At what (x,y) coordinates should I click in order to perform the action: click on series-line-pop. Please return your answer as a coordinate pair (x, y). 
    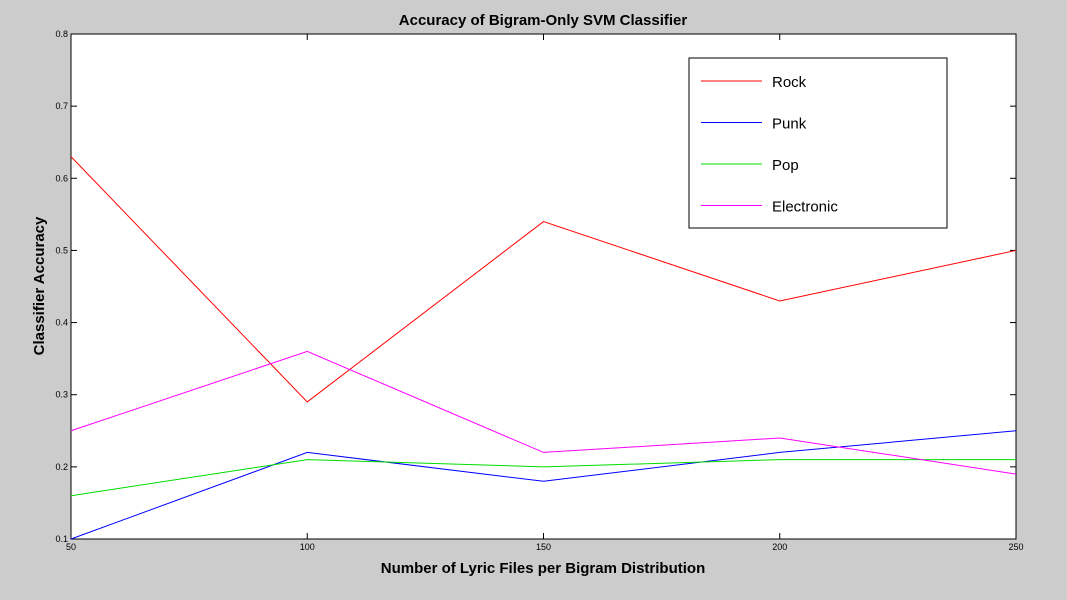
    Looking at the image, I should click on (543, 478).